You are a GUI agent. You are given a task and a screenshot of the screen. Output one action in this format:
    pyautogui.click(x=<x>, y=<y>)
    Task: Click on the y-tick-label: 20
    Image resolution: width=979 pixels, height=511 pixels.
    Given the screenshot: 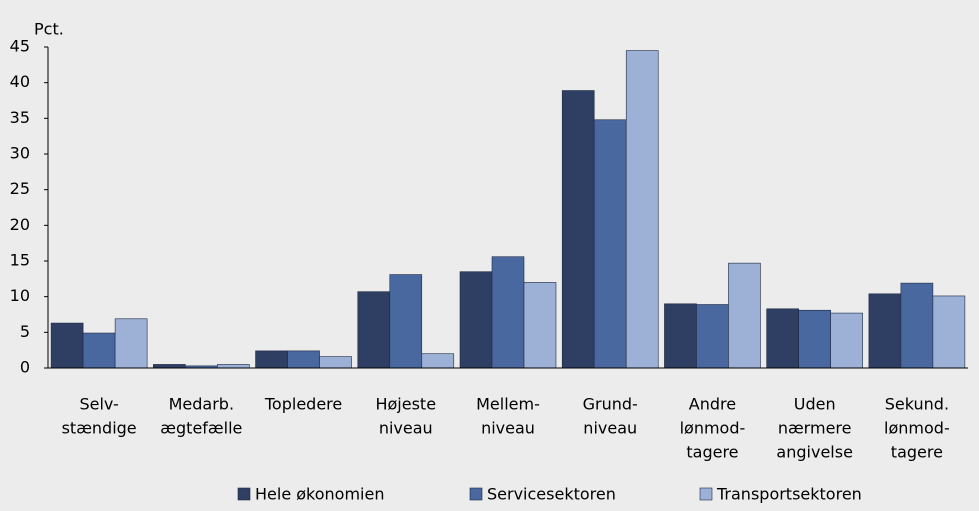 What is the action you would take?
    pyautogui.click(x=20, y=224)
    